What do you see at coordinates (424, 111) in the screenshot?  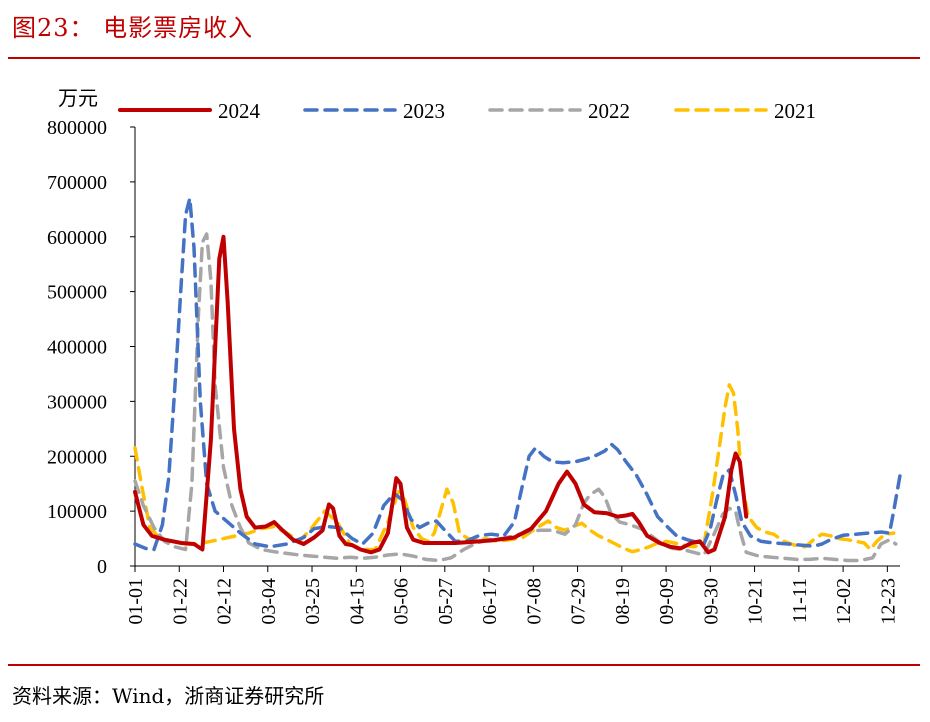 I see `legend-label-2023: 2023` at bounding box center [424, 111].